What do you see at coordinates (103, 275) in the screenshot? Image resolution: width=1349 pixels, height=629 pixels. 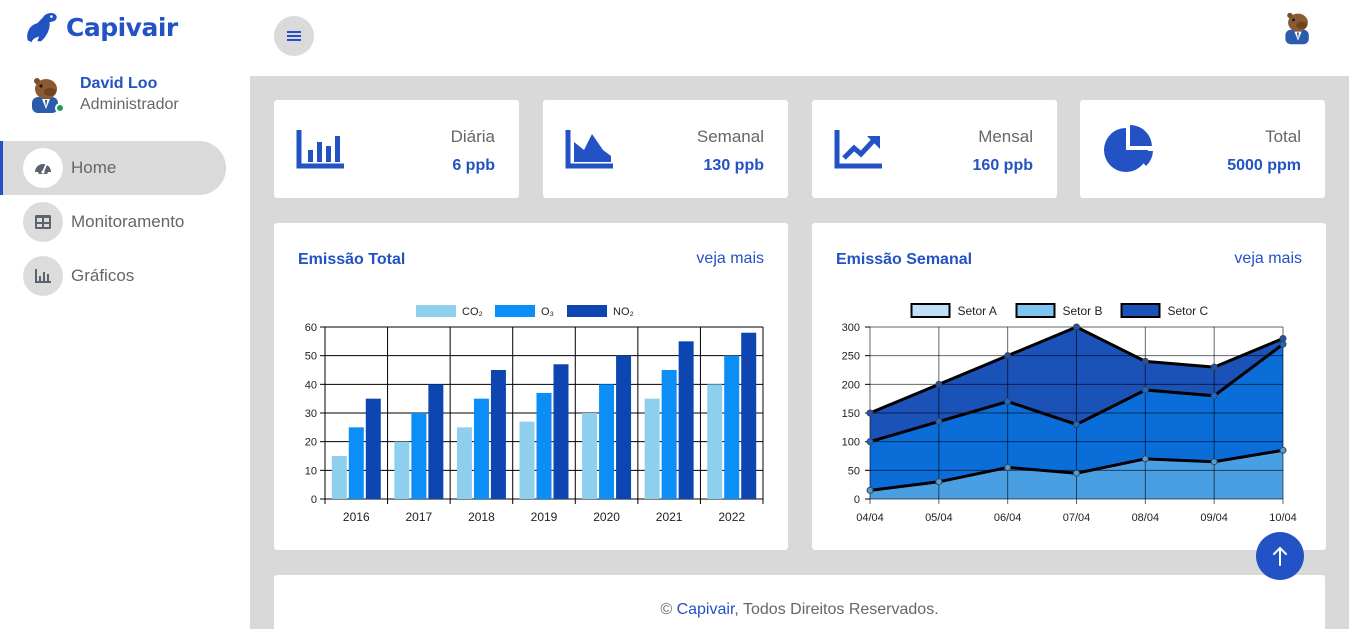 I see `sidebar-item-label: Gráficos` at bounding box center [103, 275].